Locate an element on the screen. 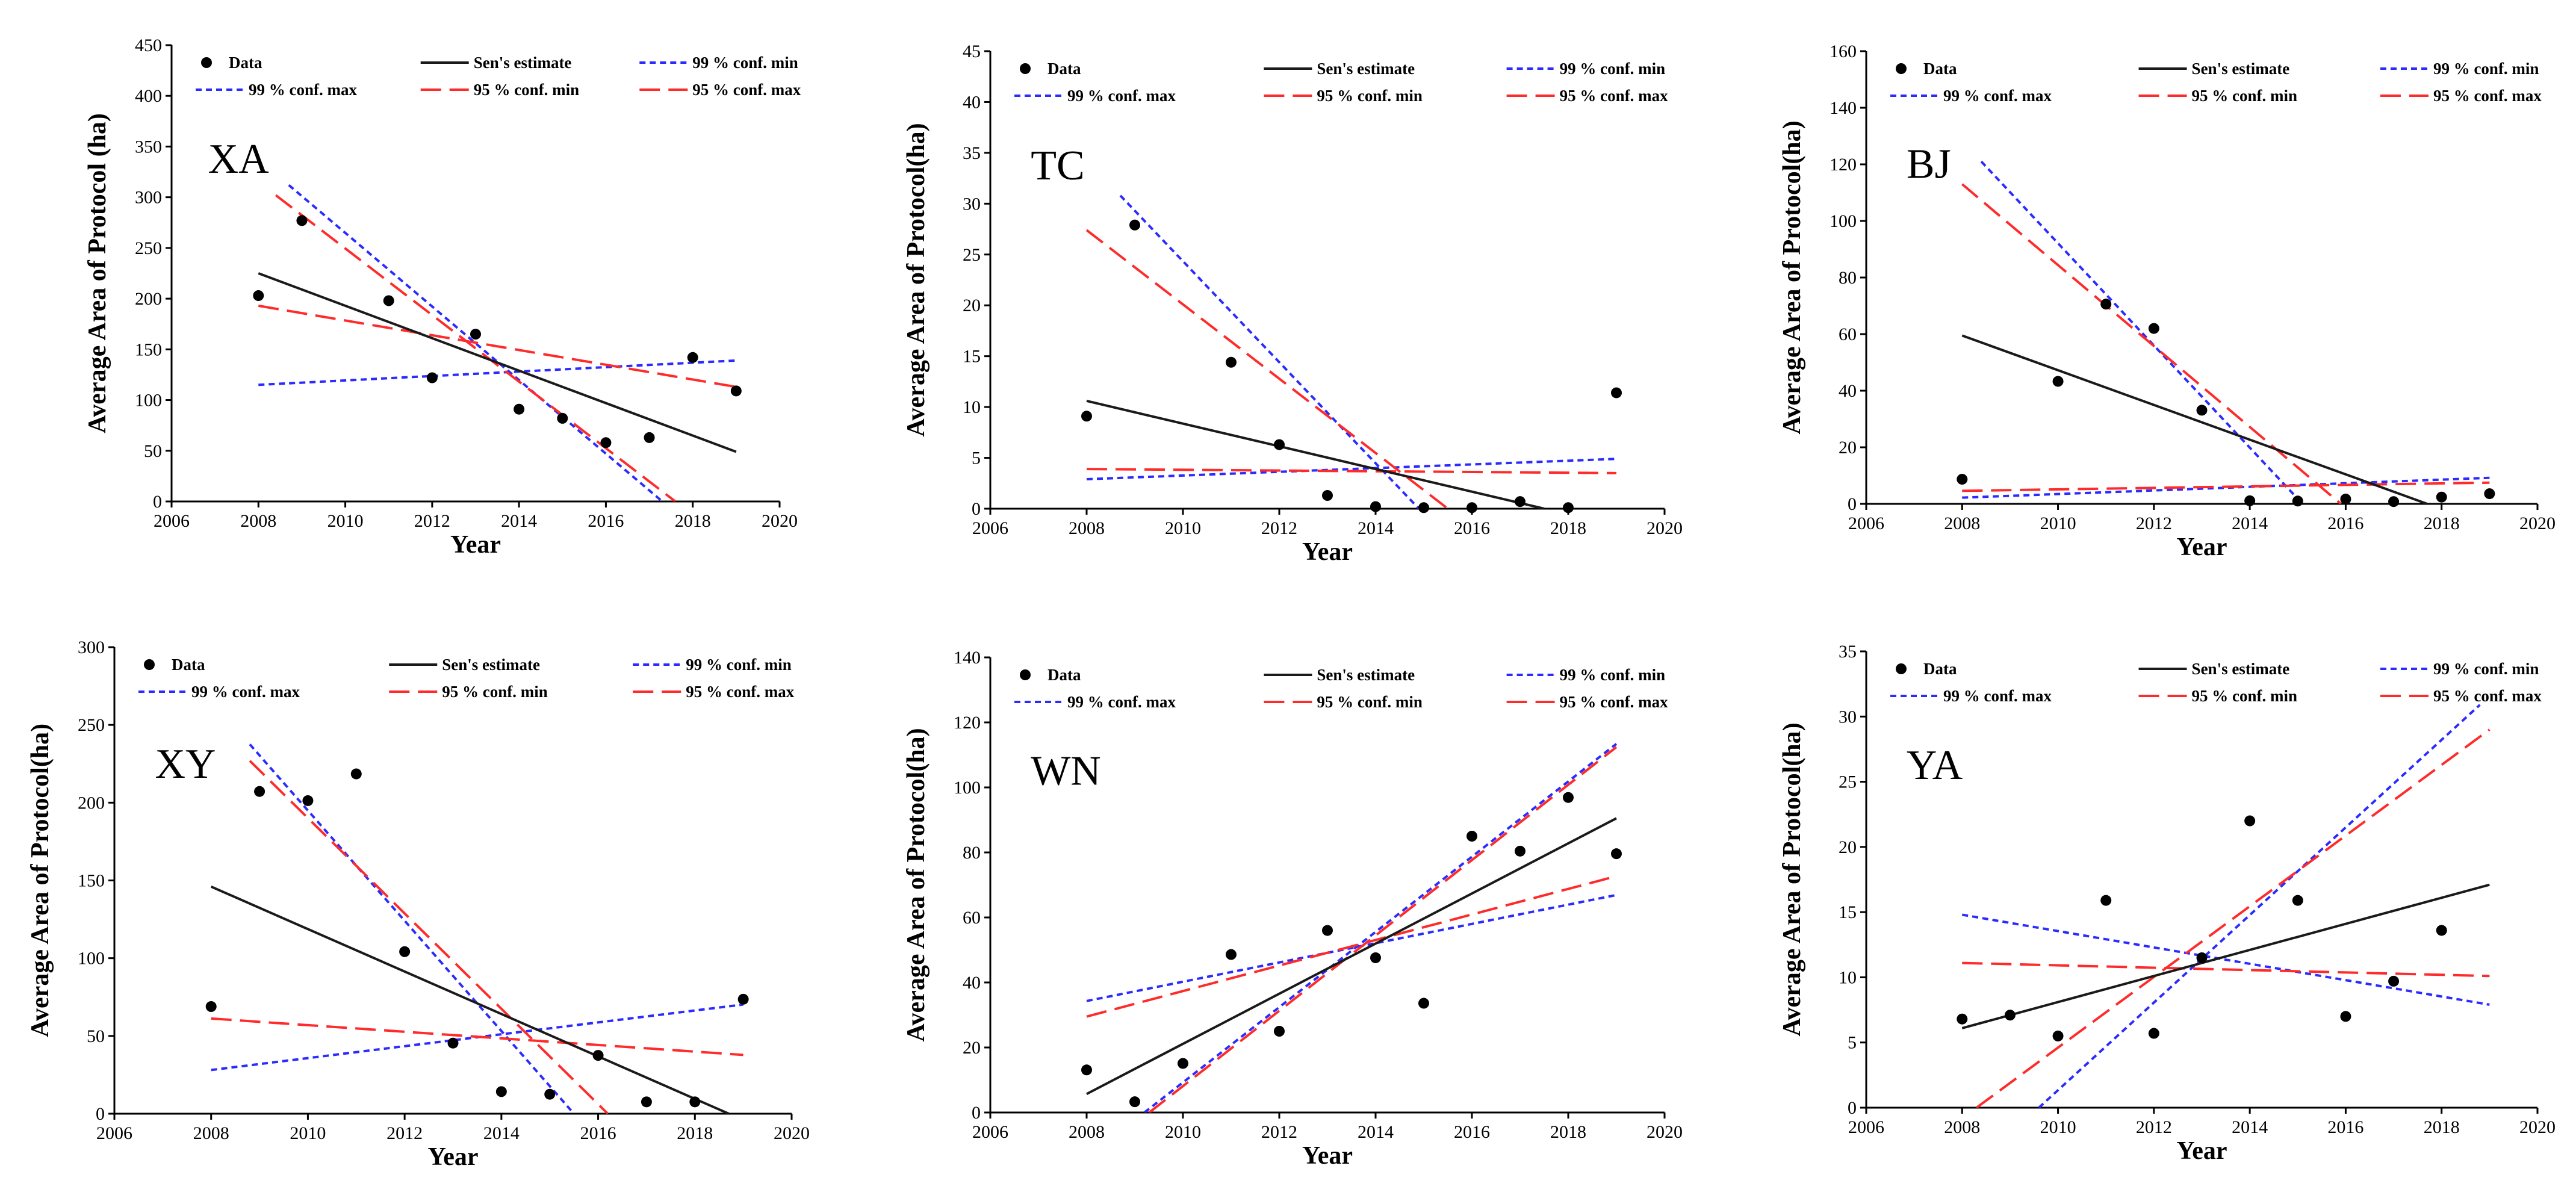 Image resolution: width=2576 pixels, height=1204 pixels. station-label: YA is located at coordinates (1935, 765).